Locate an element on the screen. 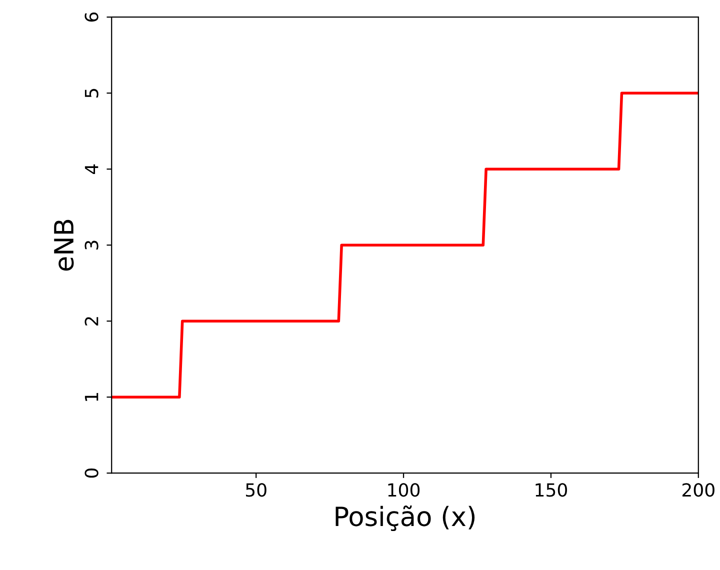 The image size is (720, 570). y-tick-label: 2 is located at coordinates (91, 321).